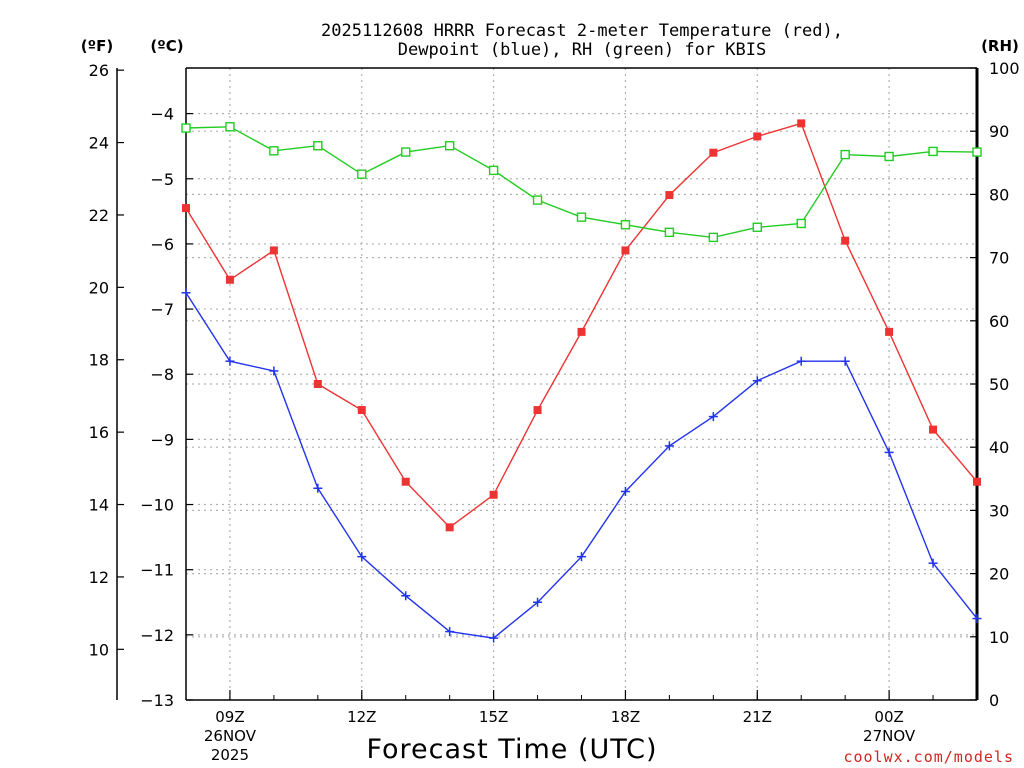 The image size is (1024, 768). I want to click on fahrenheit-axis-header: (ºF), so click(97, 46).